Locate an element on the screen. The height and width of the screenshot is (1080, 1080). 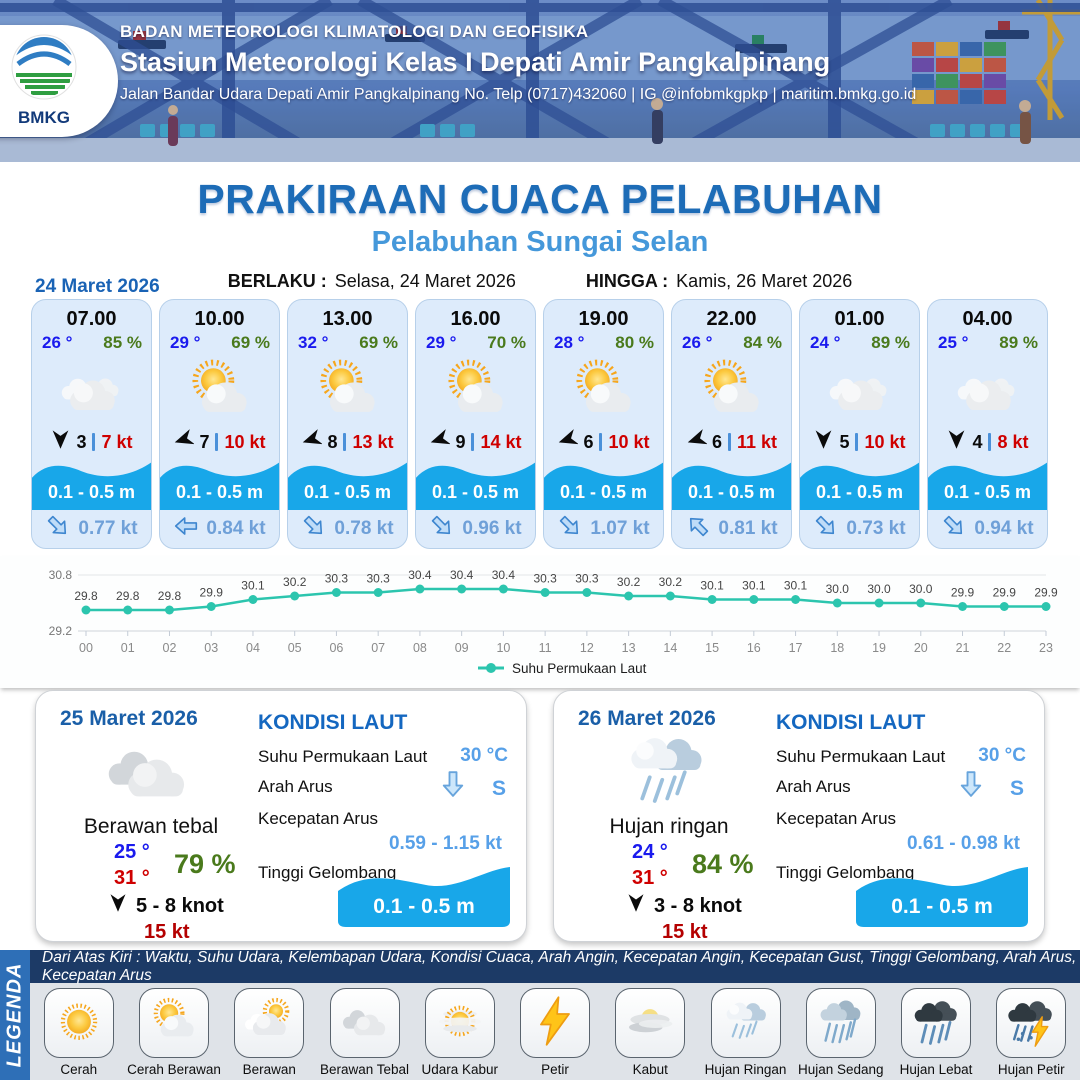
legend-item: Kabut is located at coordinates (650, 1032).